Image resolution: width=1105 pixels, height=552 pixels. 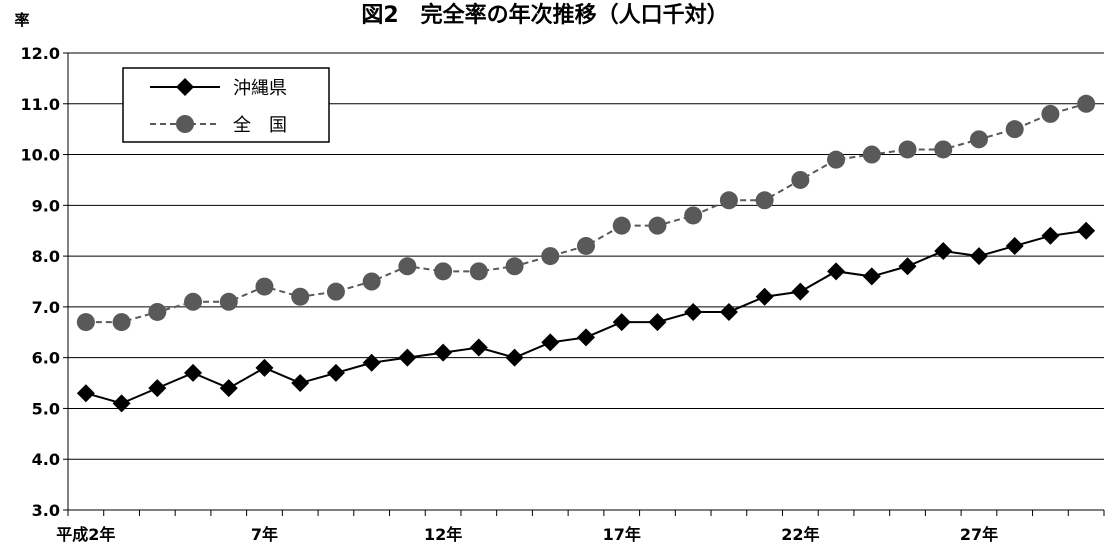 What do you see at coordinates (260, 88) in the screenshot?
I see `legend-label: 沖縄県` at bounding box center [260, 88].